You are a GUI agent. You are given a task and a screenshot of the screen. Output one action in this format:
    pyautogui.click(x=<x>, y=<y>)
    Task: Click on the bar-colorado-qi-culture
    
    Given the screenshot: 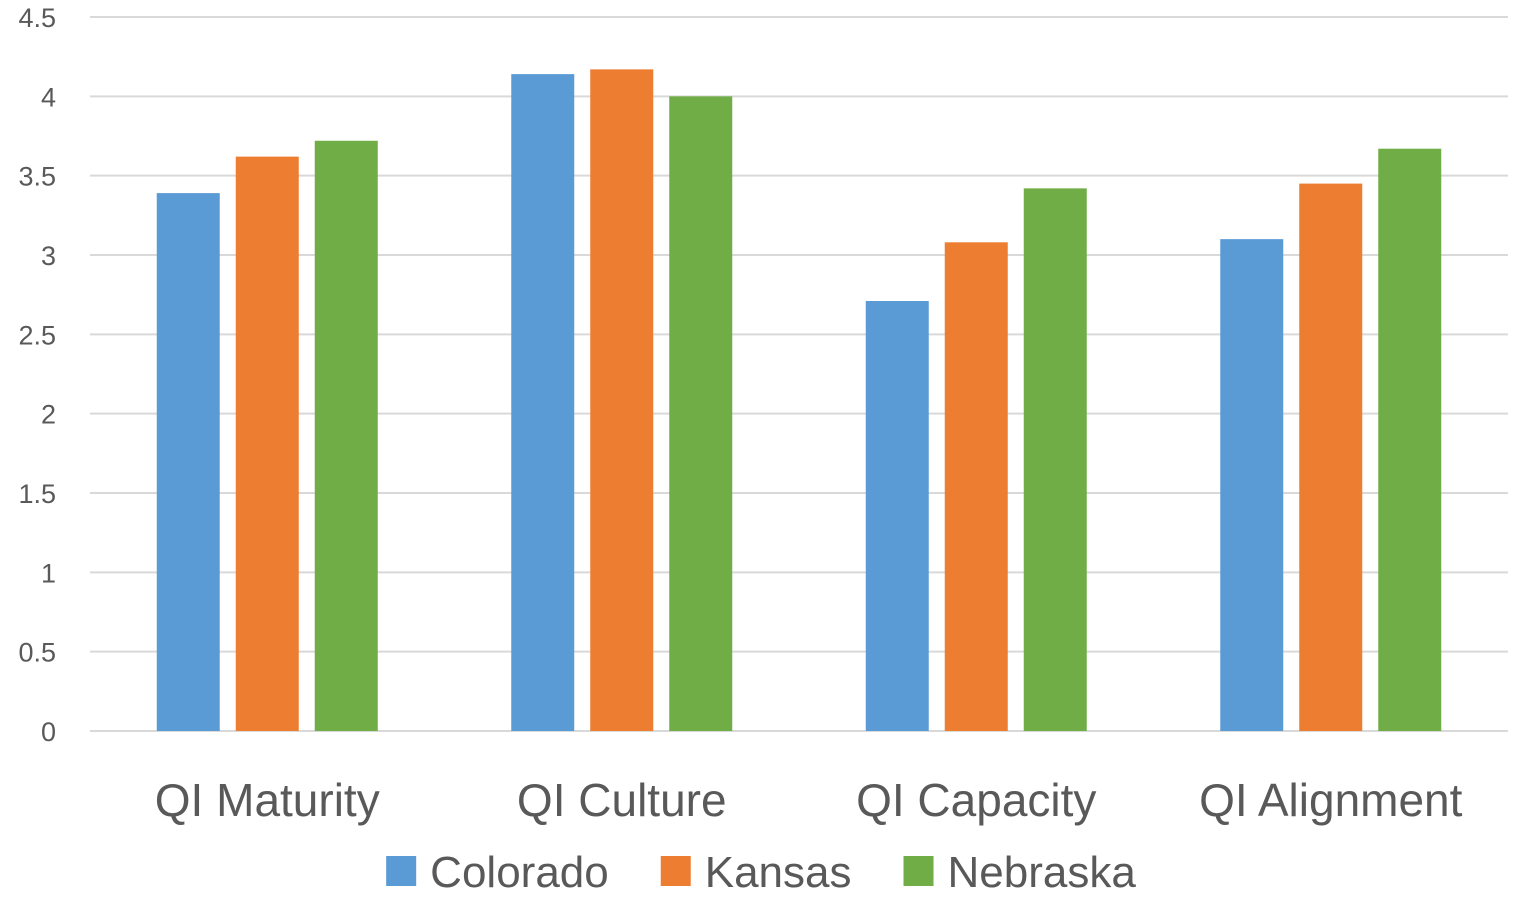 What is the action you would take?
    pyautogui.click(x=543, y=403)
    